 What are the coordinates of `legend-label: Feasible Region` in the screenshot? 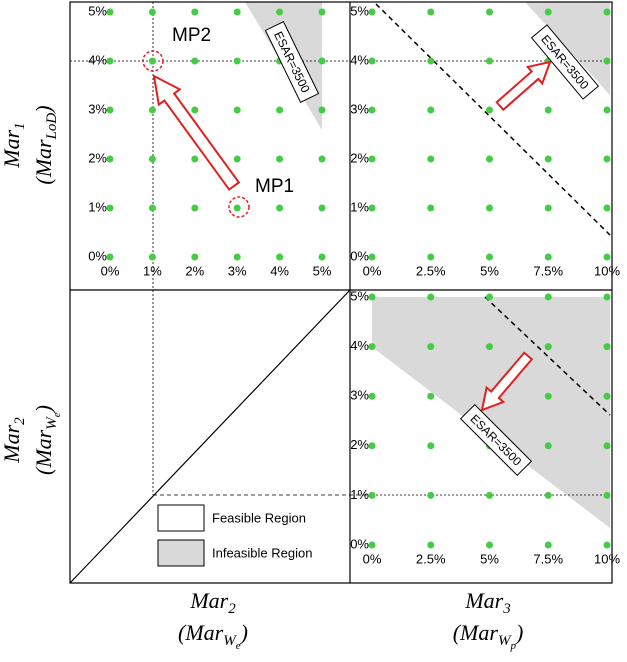 It's located at (259, 517).